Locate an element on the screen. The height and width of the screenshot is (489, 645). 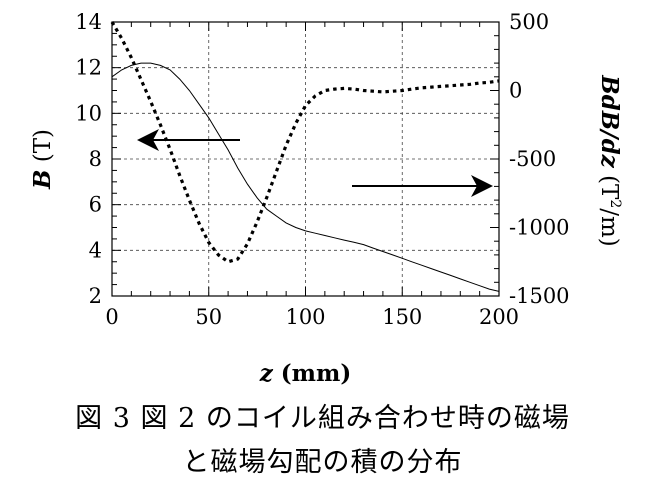
right-arrow-head is located at coordinates (482, 186).